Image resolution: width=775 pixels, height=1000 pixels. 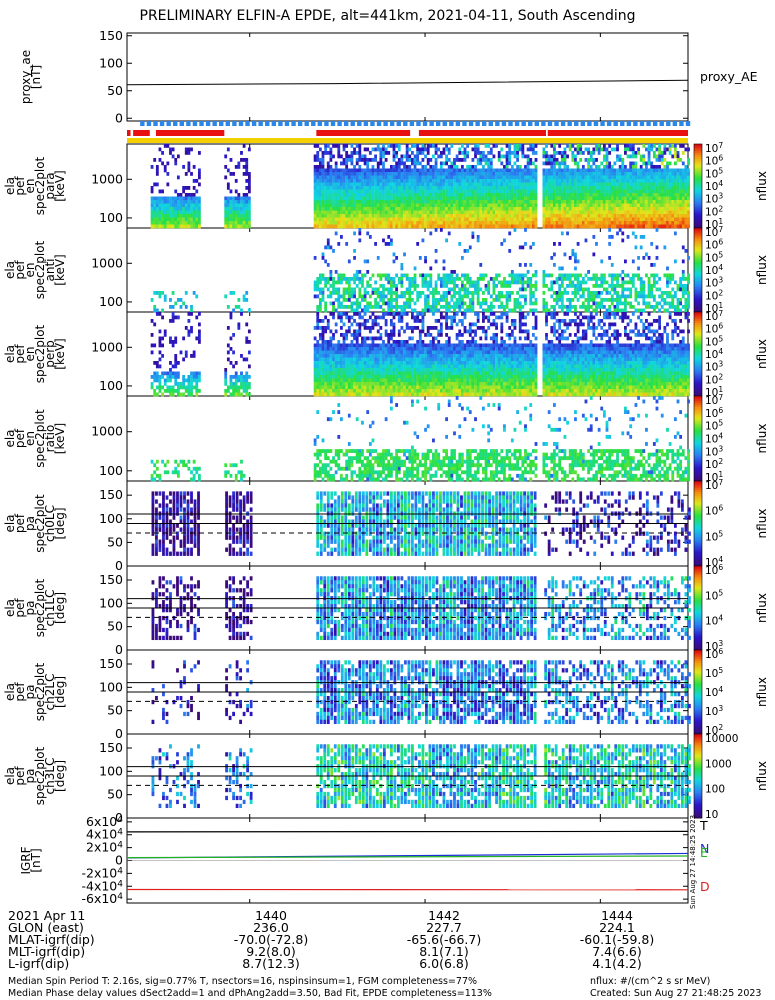 I want to click on ylabel-pef_pa_ch0-2: pa, so click(x=30, y=523).